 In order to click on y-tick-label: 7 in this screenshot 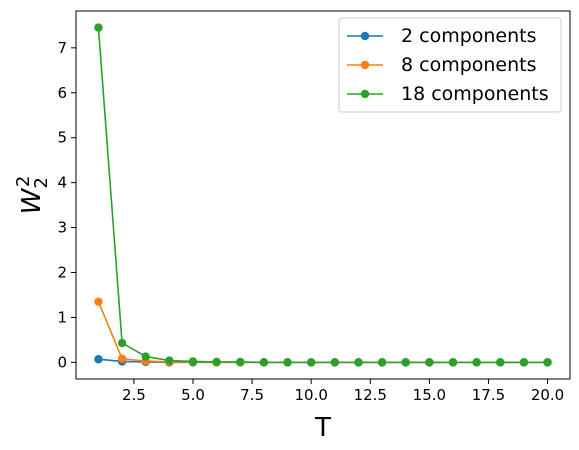, I will do `click(62, 48)`.